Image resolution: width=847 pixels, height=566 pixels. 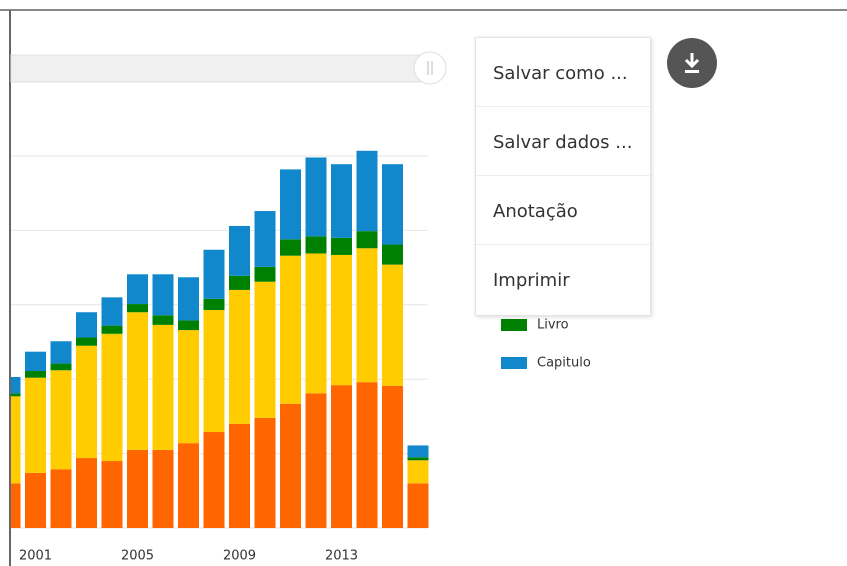 What do you see at coordinates (341, 556) in the screenshot?
I see `x-tick-label: 2013` at bounding box center [341, 556].